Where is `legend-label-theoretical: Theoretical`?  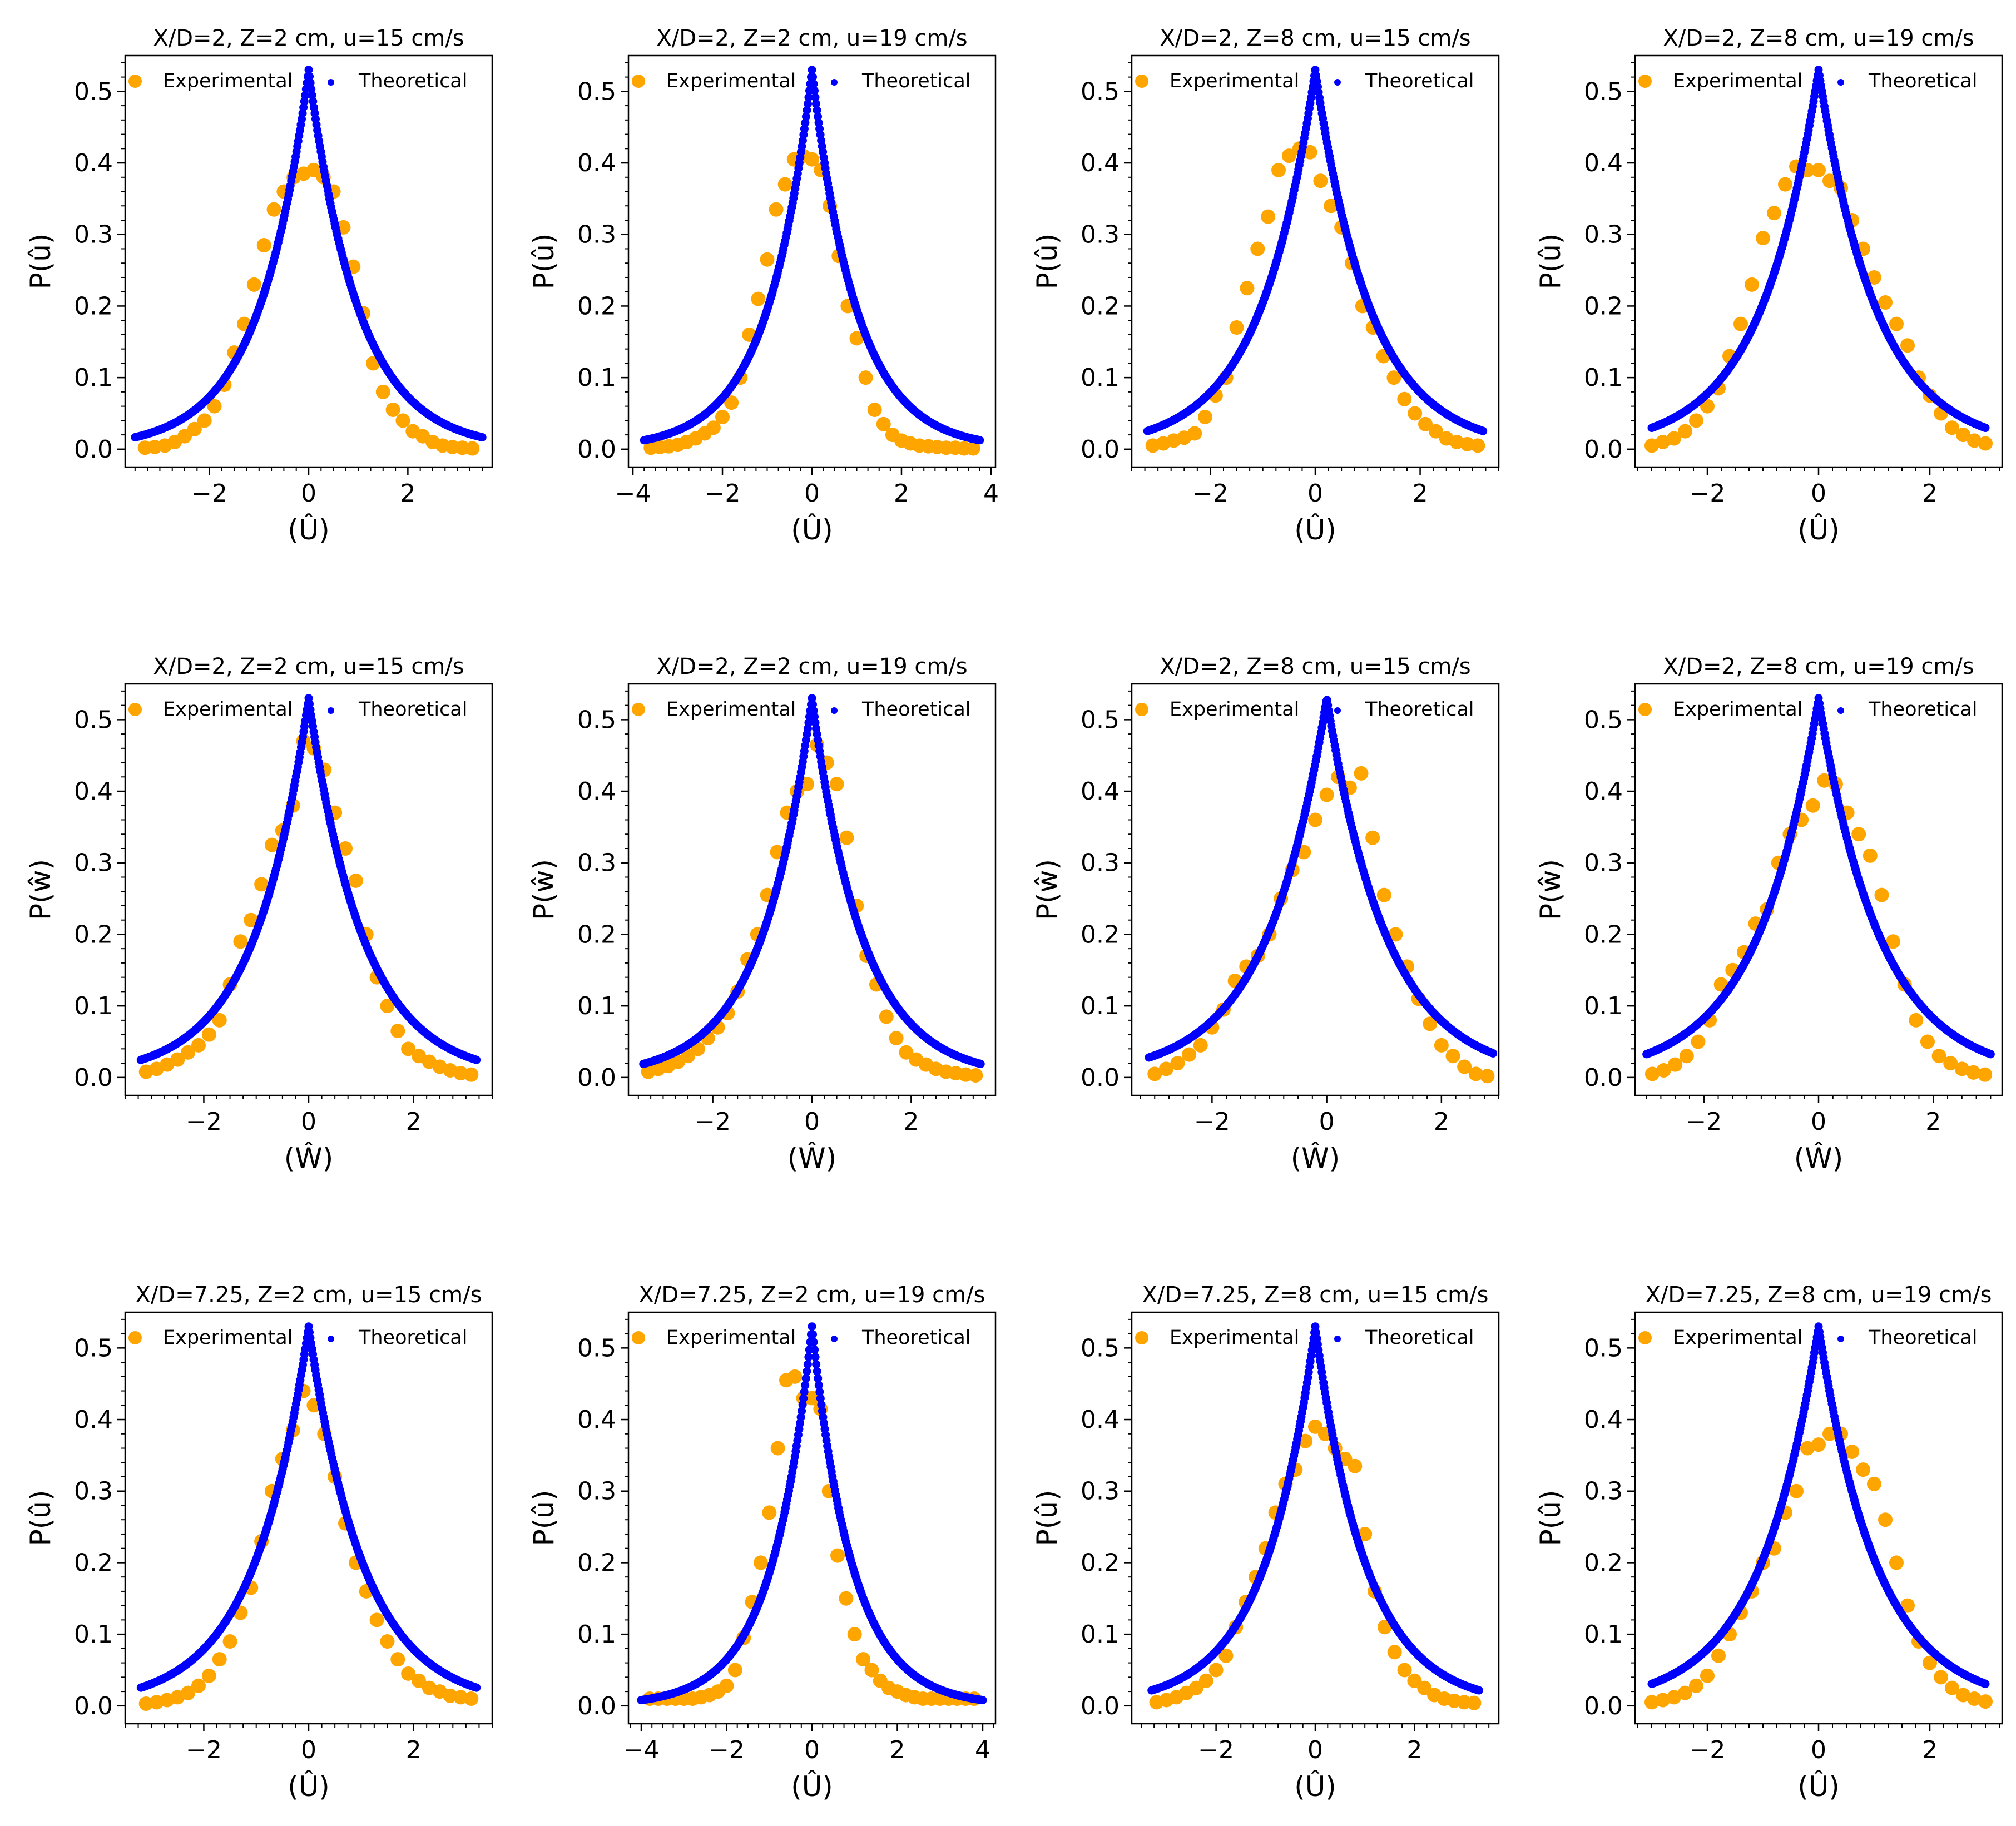
legend-label-theoretical: Theoretical is located at coordinates (916, 81).